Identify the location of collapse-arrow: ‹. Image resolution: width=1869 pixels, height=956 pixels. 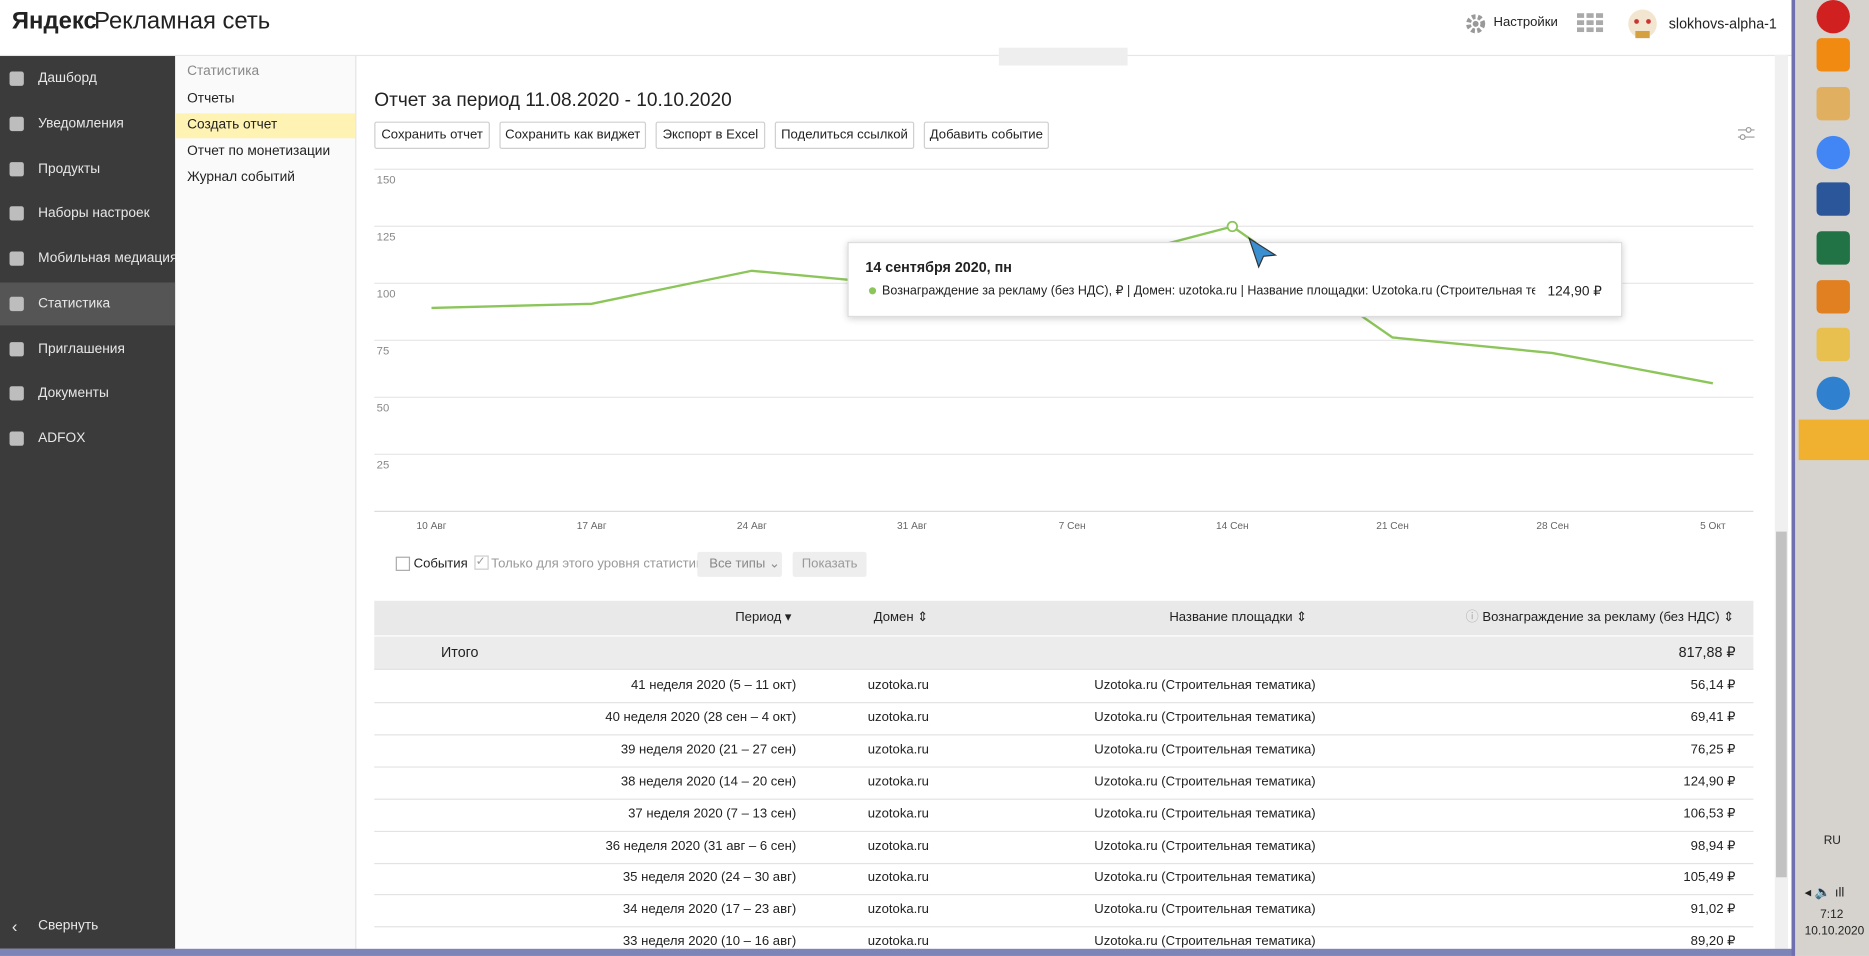
(14, 926).